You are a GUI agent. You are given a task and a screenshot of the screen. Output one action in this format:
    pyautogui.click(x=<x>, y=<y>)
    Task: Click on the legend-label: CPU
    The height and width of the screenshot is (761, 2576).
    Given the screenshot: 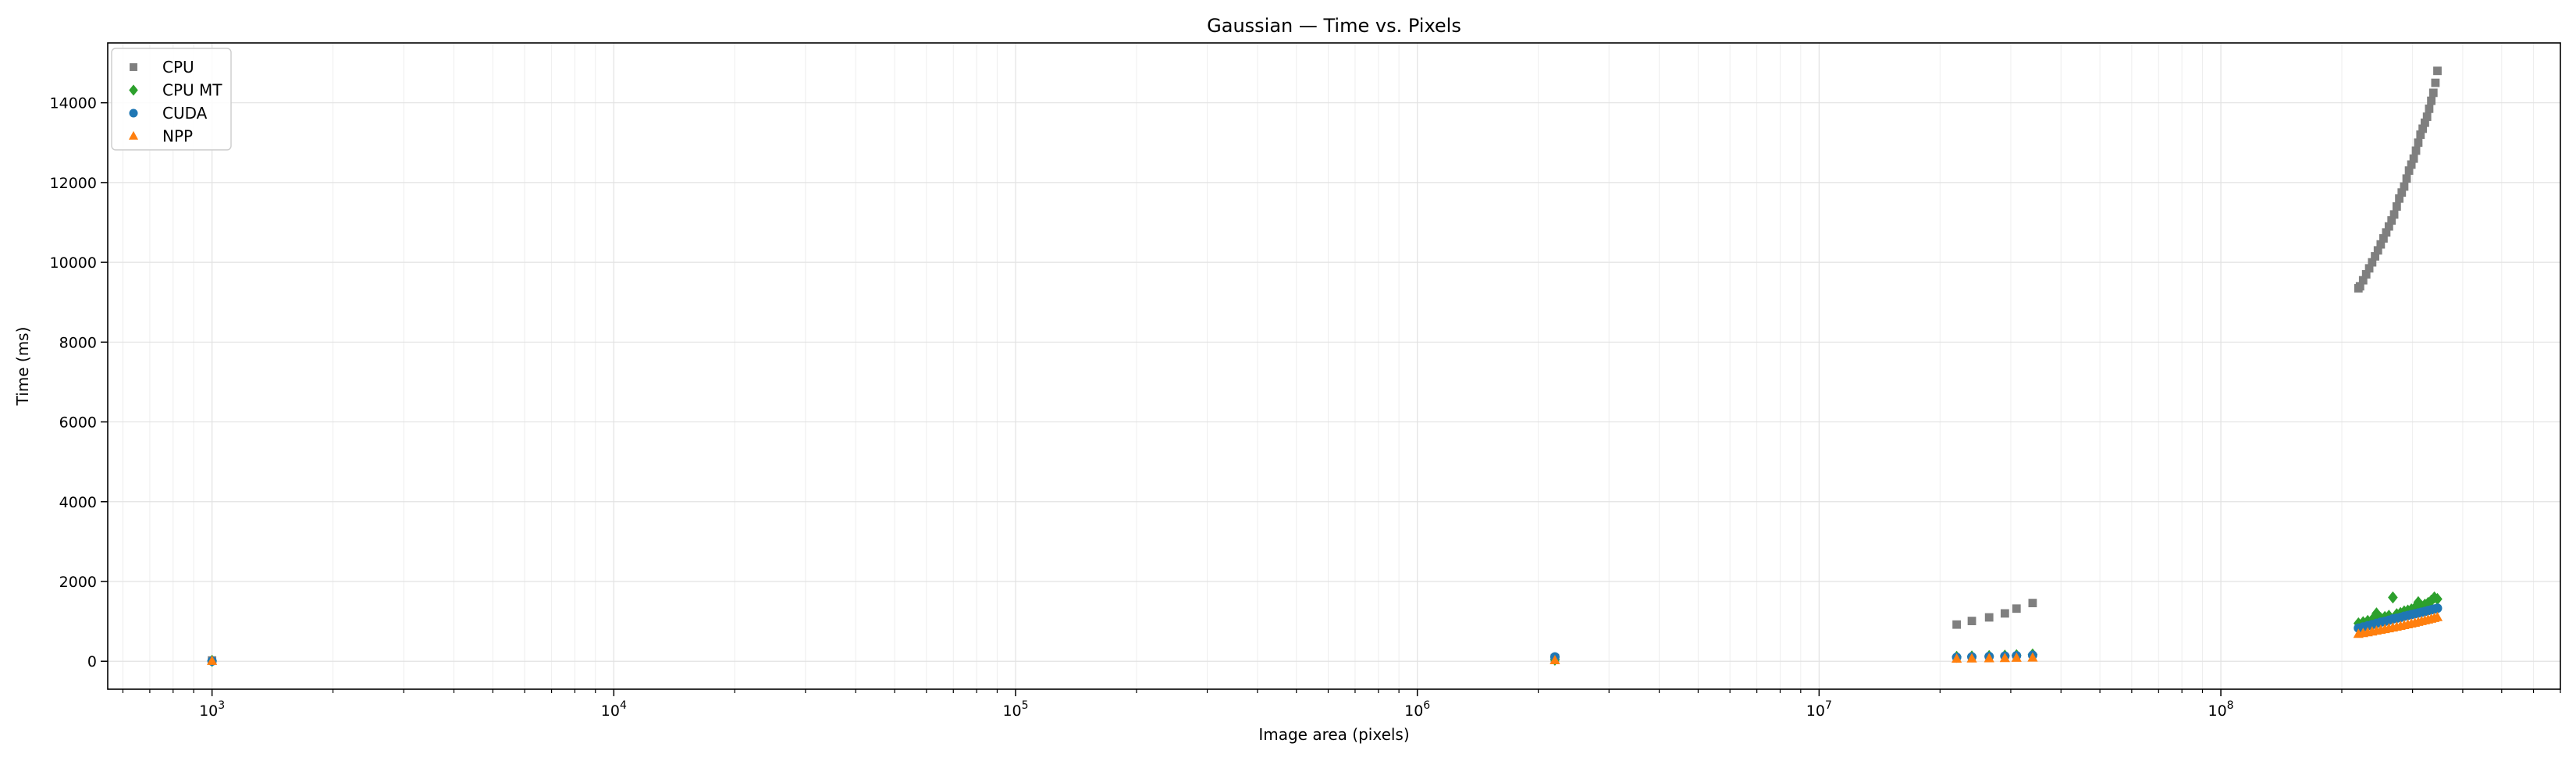 What is the action you would take?
    pyautogui.click(x=178, y=67)
    